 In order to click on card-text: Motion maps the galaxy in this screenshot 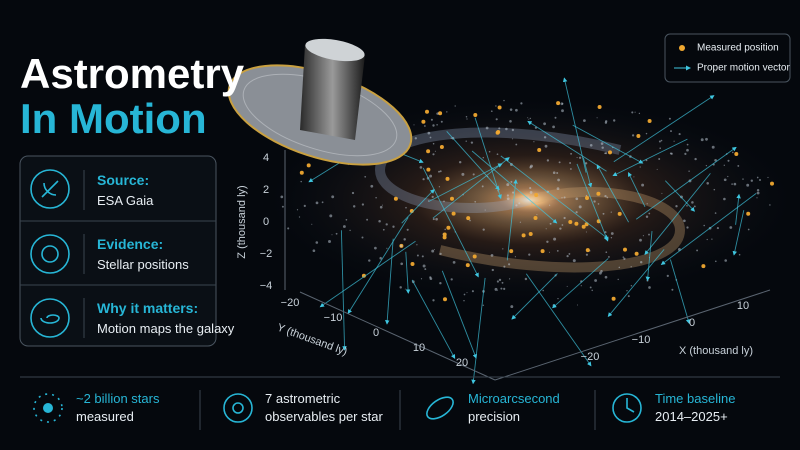, I will do `click(166, 328)`.